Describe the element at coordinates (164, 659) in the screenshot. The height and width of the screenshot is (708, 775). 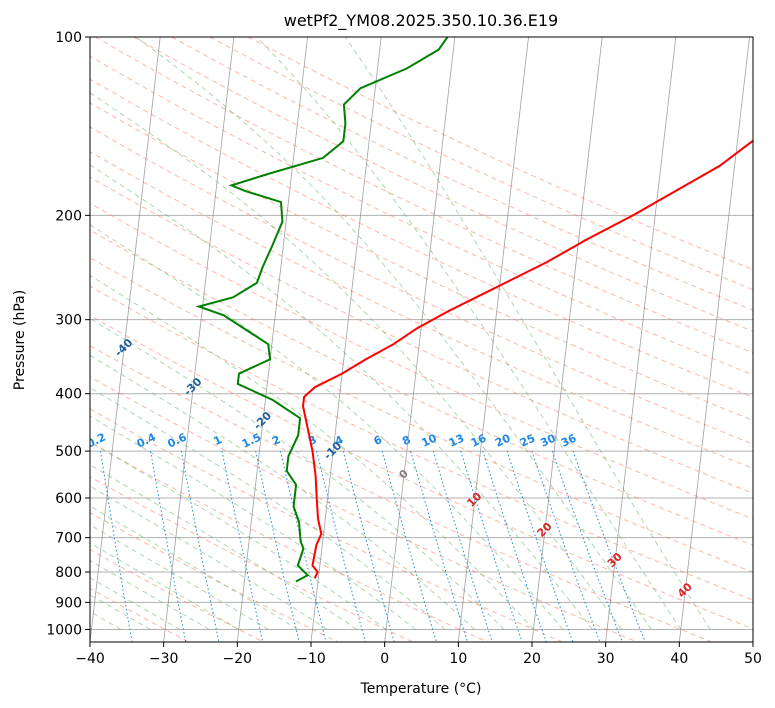
I see `x-tick-label: −30` at that location.